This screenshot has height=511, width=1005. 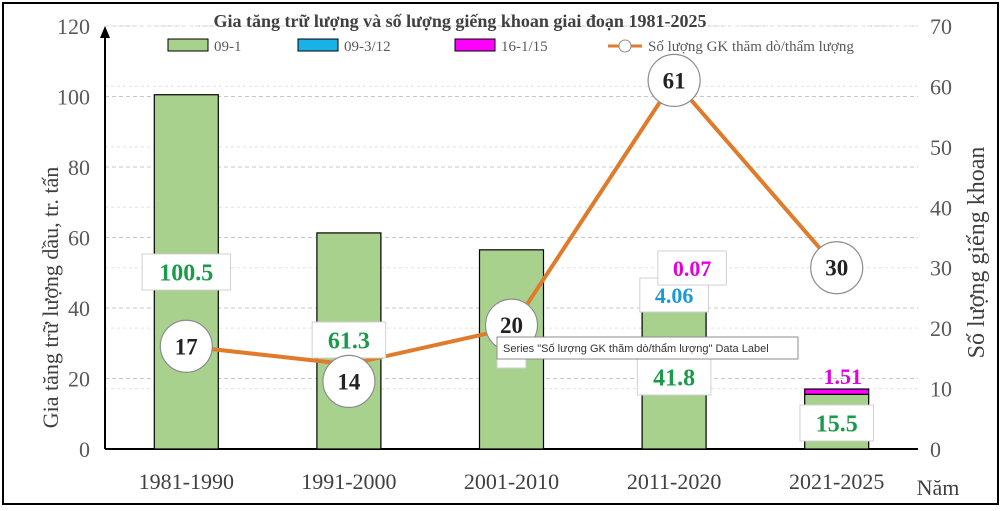 I want to click on data-label: 41.8, so click(x=674, y=379).